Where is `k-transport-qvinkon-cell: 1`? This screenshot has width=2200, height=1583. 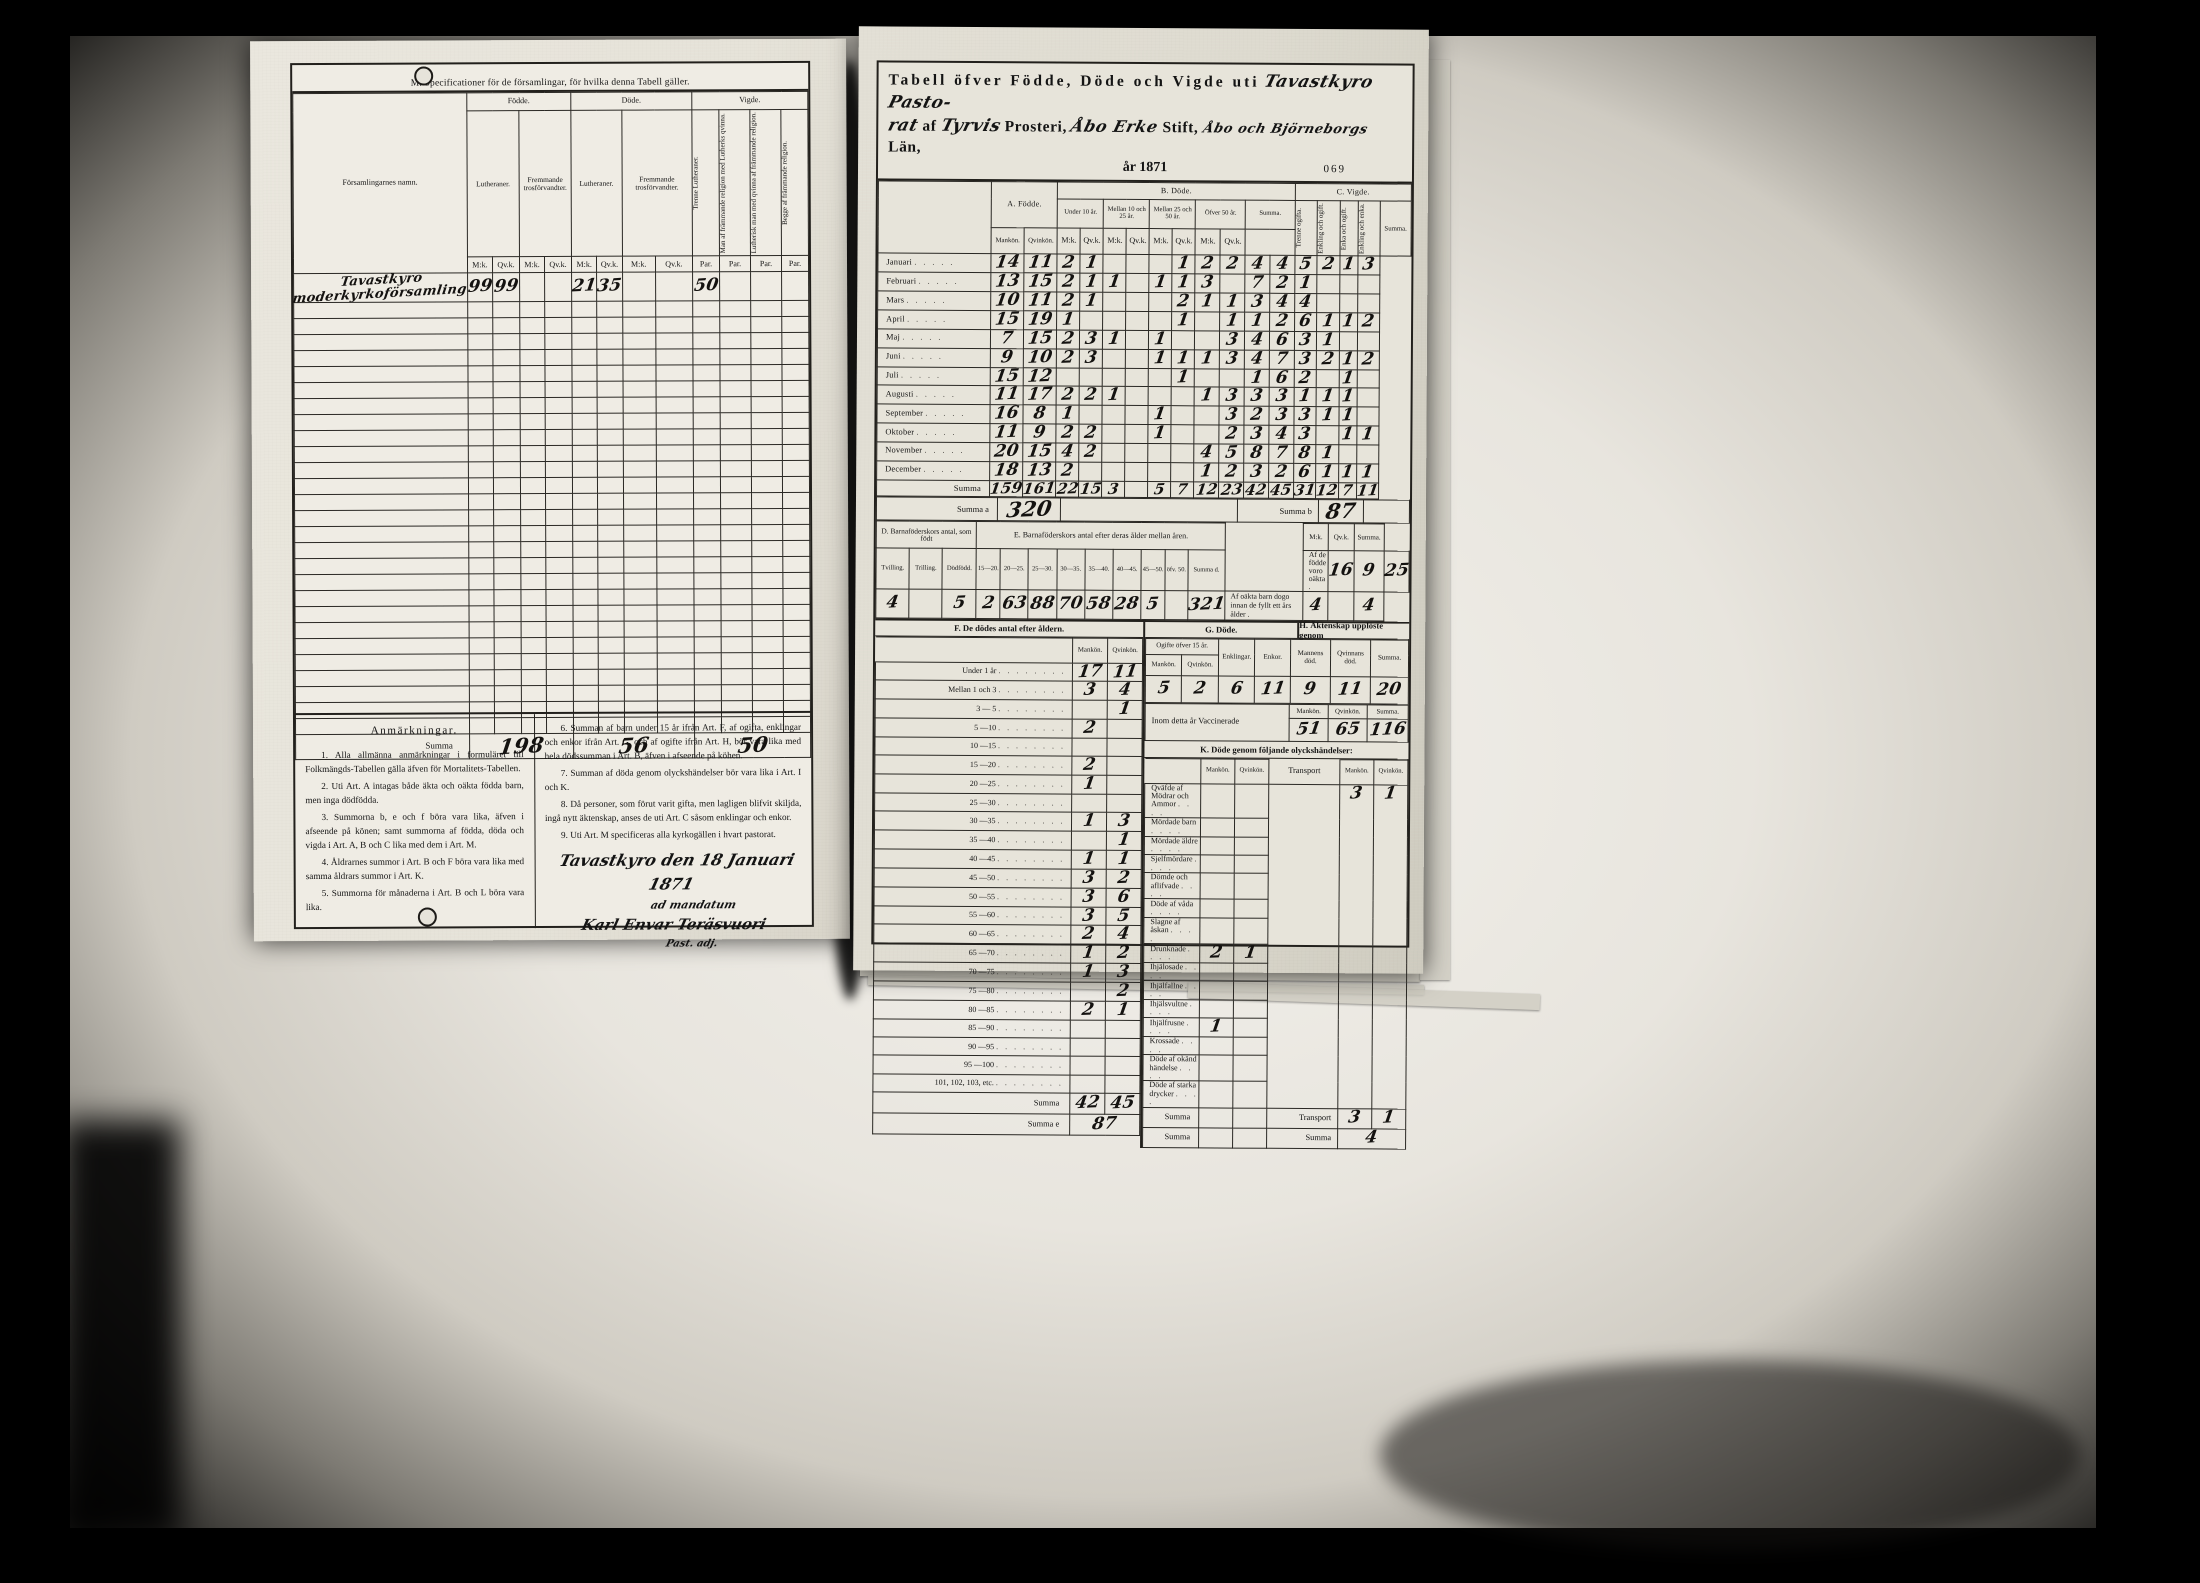
k-transport-qvinkon-cell: 1 is located at coordinates (1389, 946).